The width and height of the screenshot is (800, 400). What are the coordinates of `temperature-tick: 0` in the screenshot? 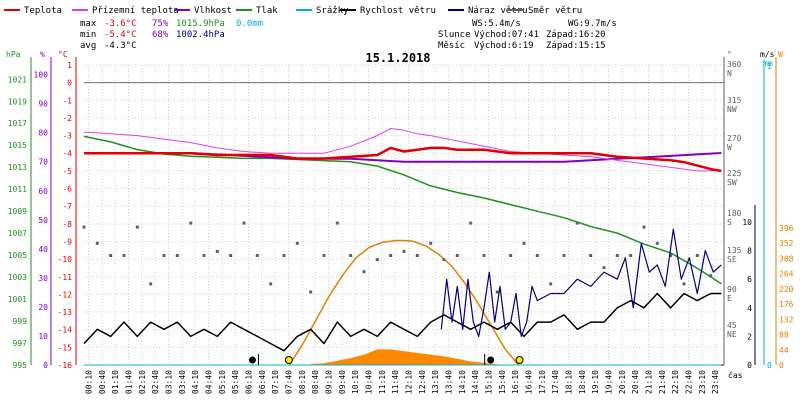 It's located at (69, 83).